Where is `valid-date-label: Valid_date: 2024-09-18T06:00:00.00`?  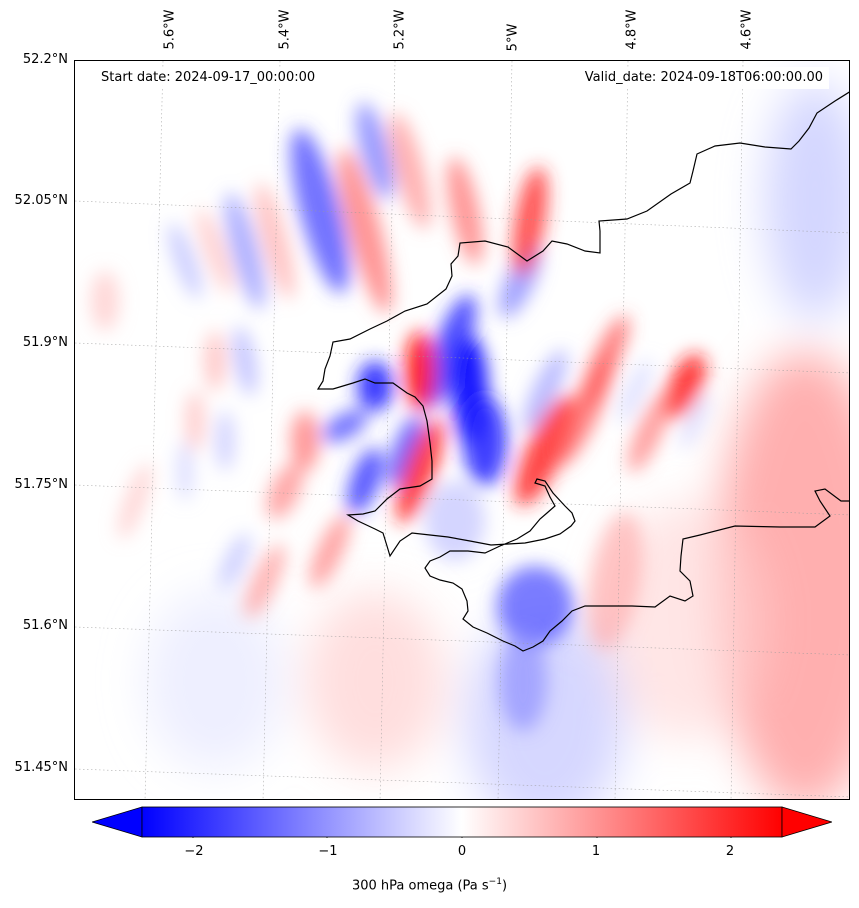
valid-date-label: Valid_date: 2024-09-18T06:00:00.00 is located at coordinates (703, 78).